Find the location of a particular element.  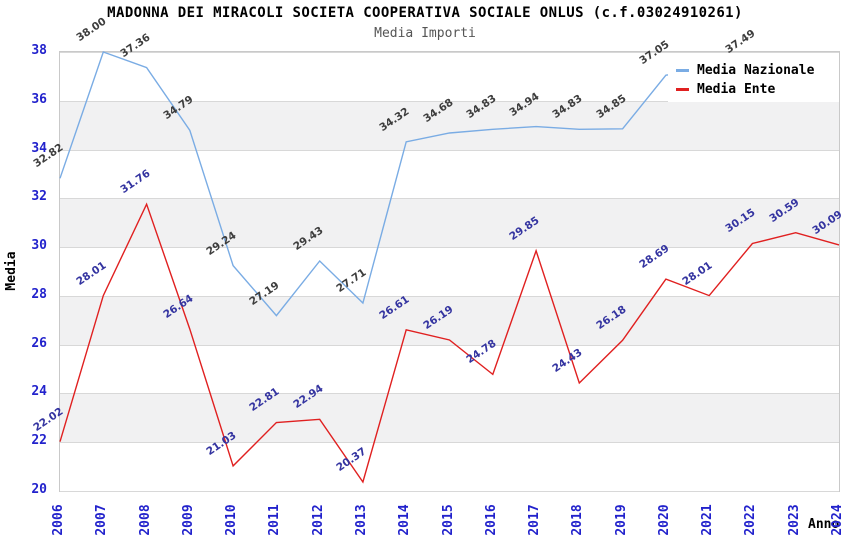

x-tick-label: 2012 is located at coordinates (318, 520).